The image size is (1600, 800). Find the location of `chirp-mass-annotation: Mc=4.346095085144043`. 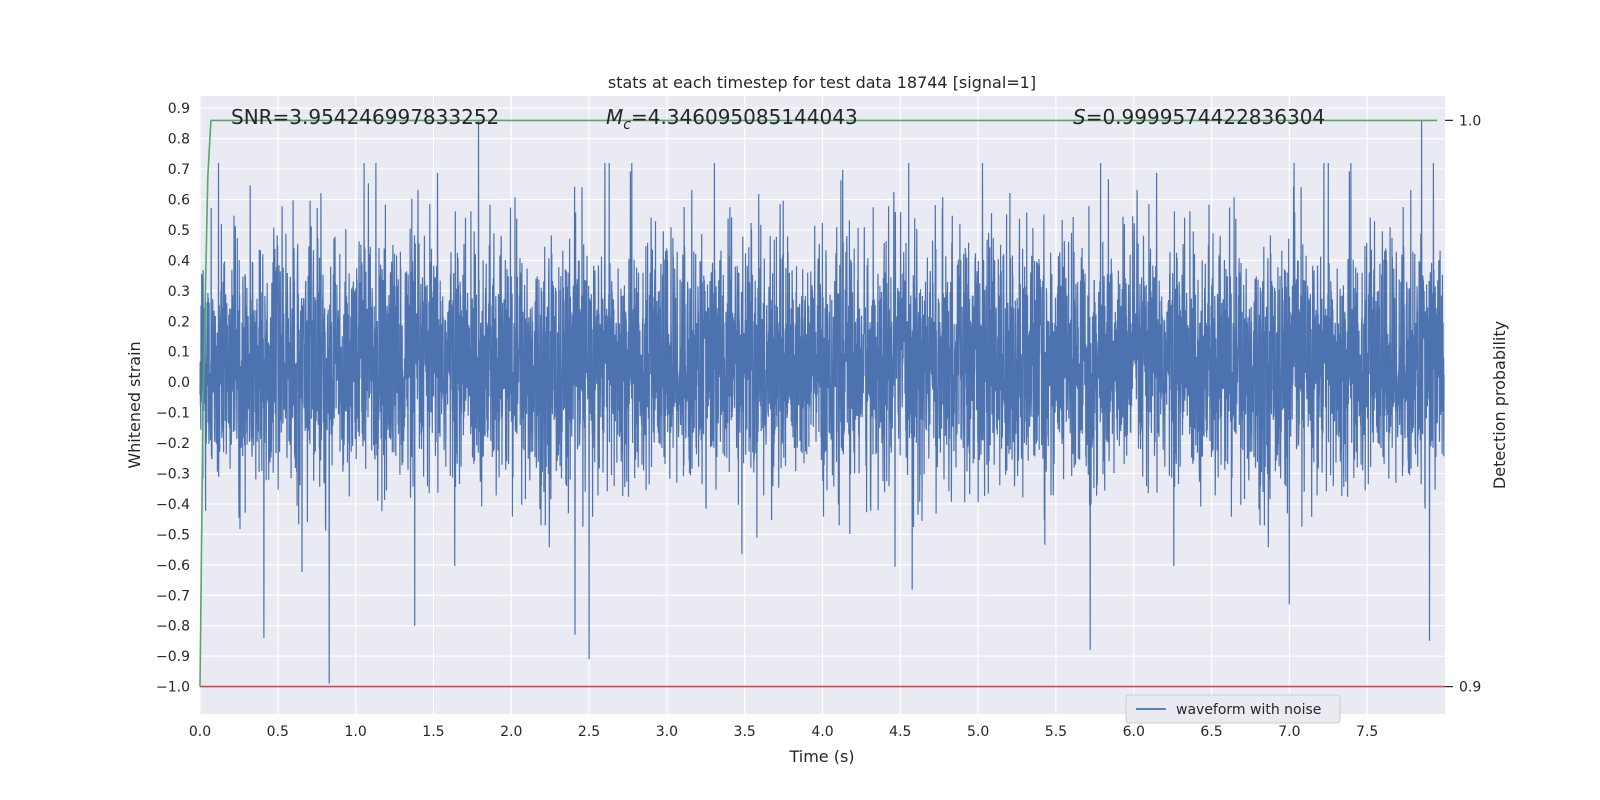

chirp-mass-annotation: Mc=4.346095085144043 is located at coordinates (732, 119).